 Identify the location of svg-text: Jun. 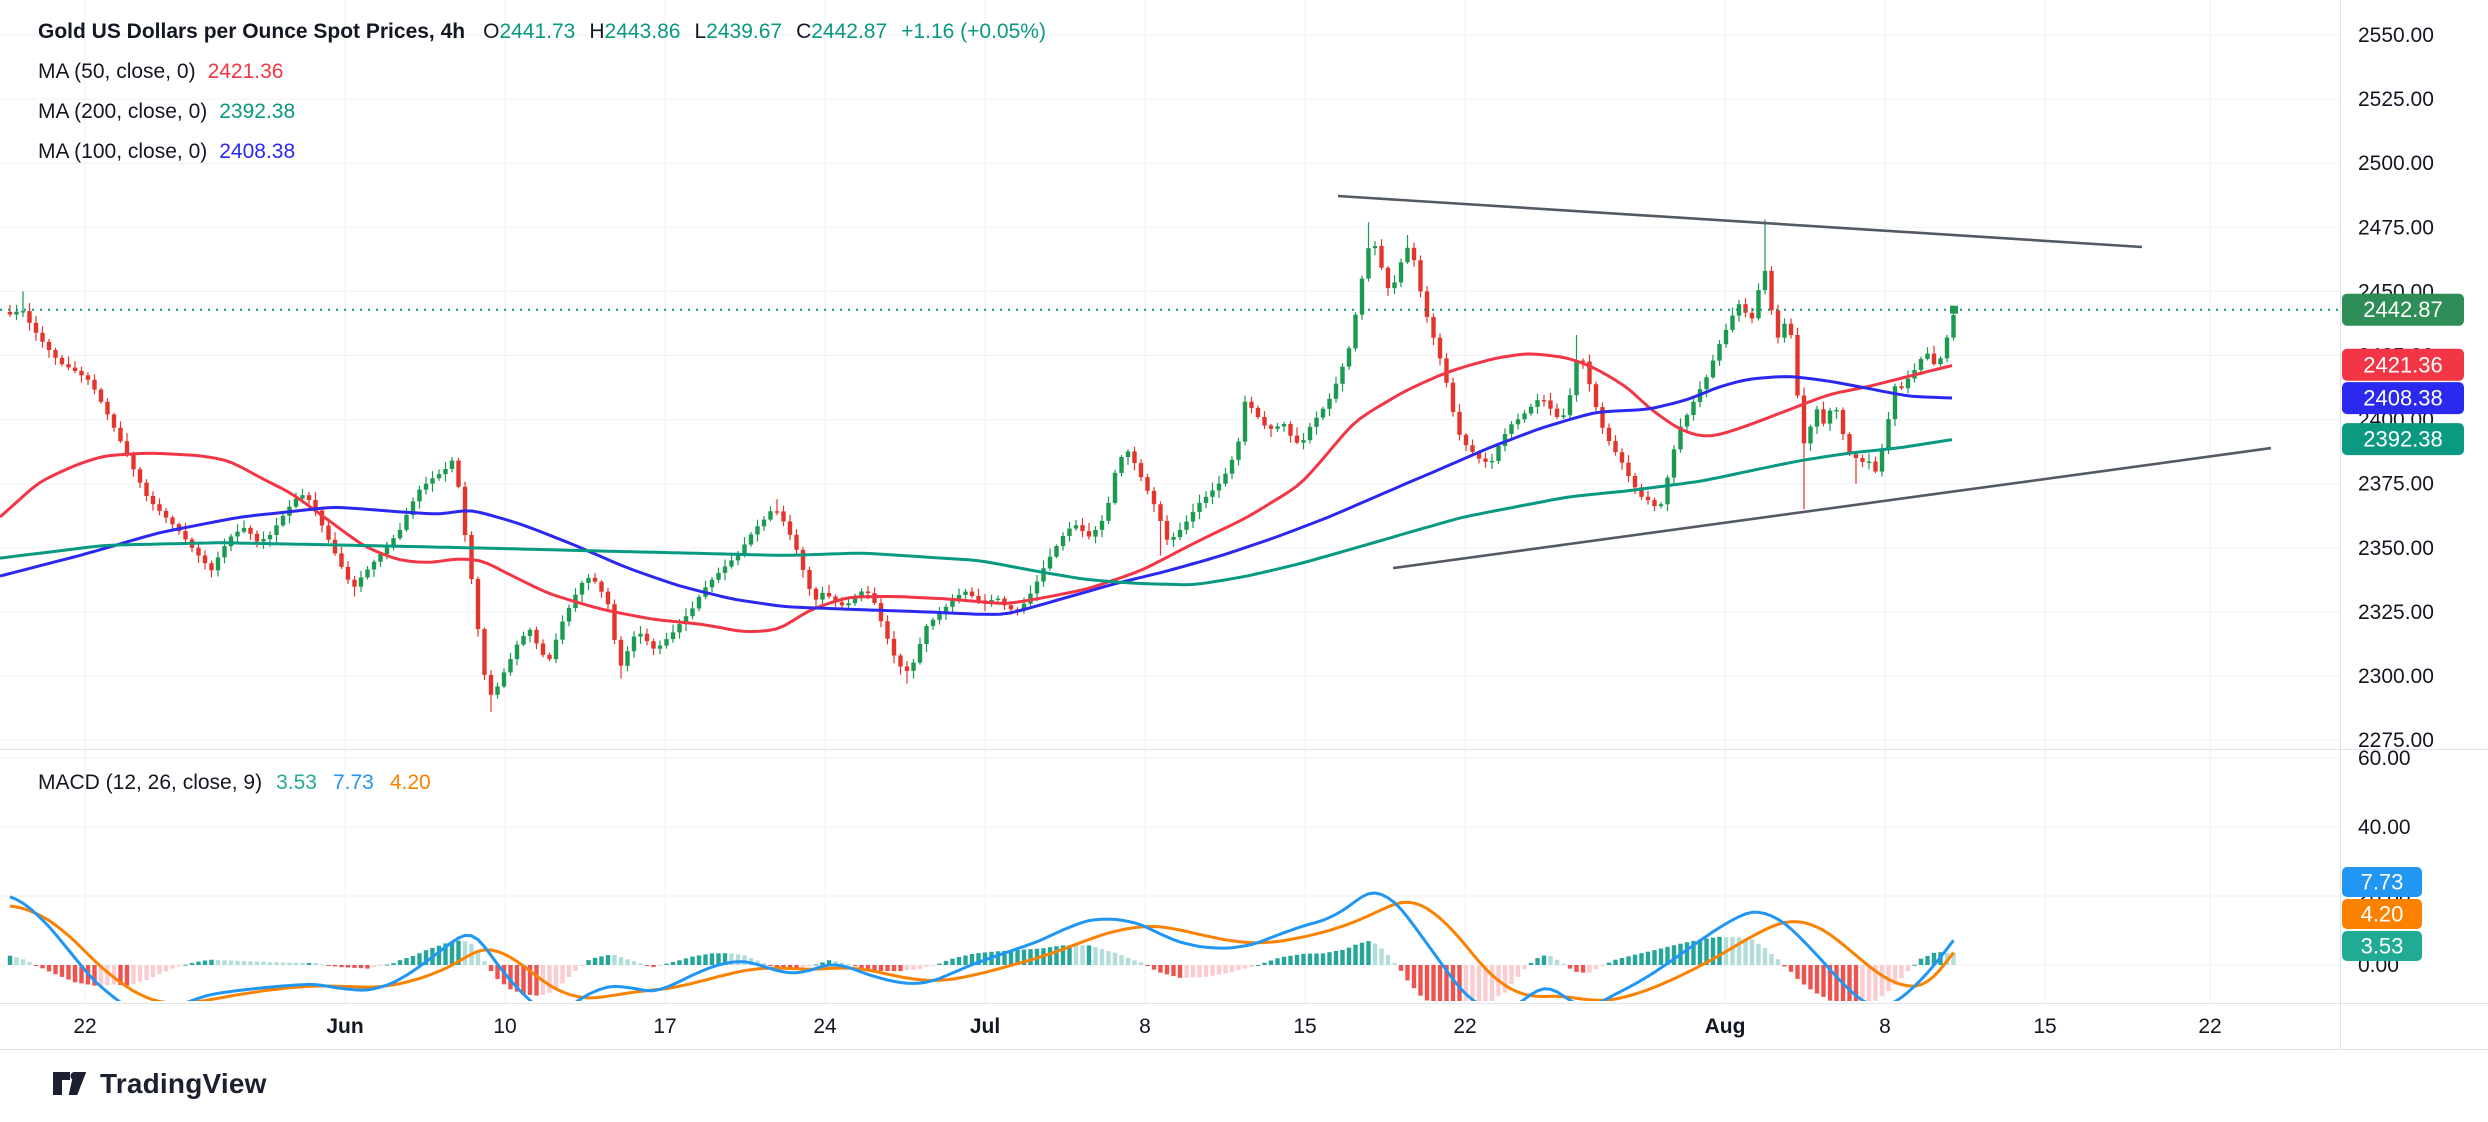
(344, 1026).